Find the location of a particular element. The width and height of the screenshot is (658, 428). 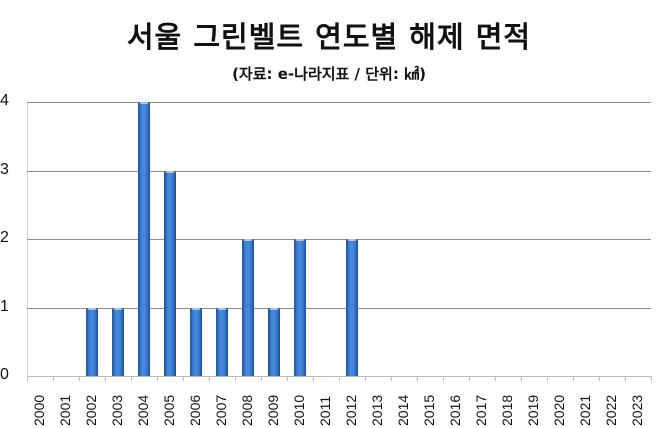

x-tick-label: 2004 is located at coordinates (144, 404).